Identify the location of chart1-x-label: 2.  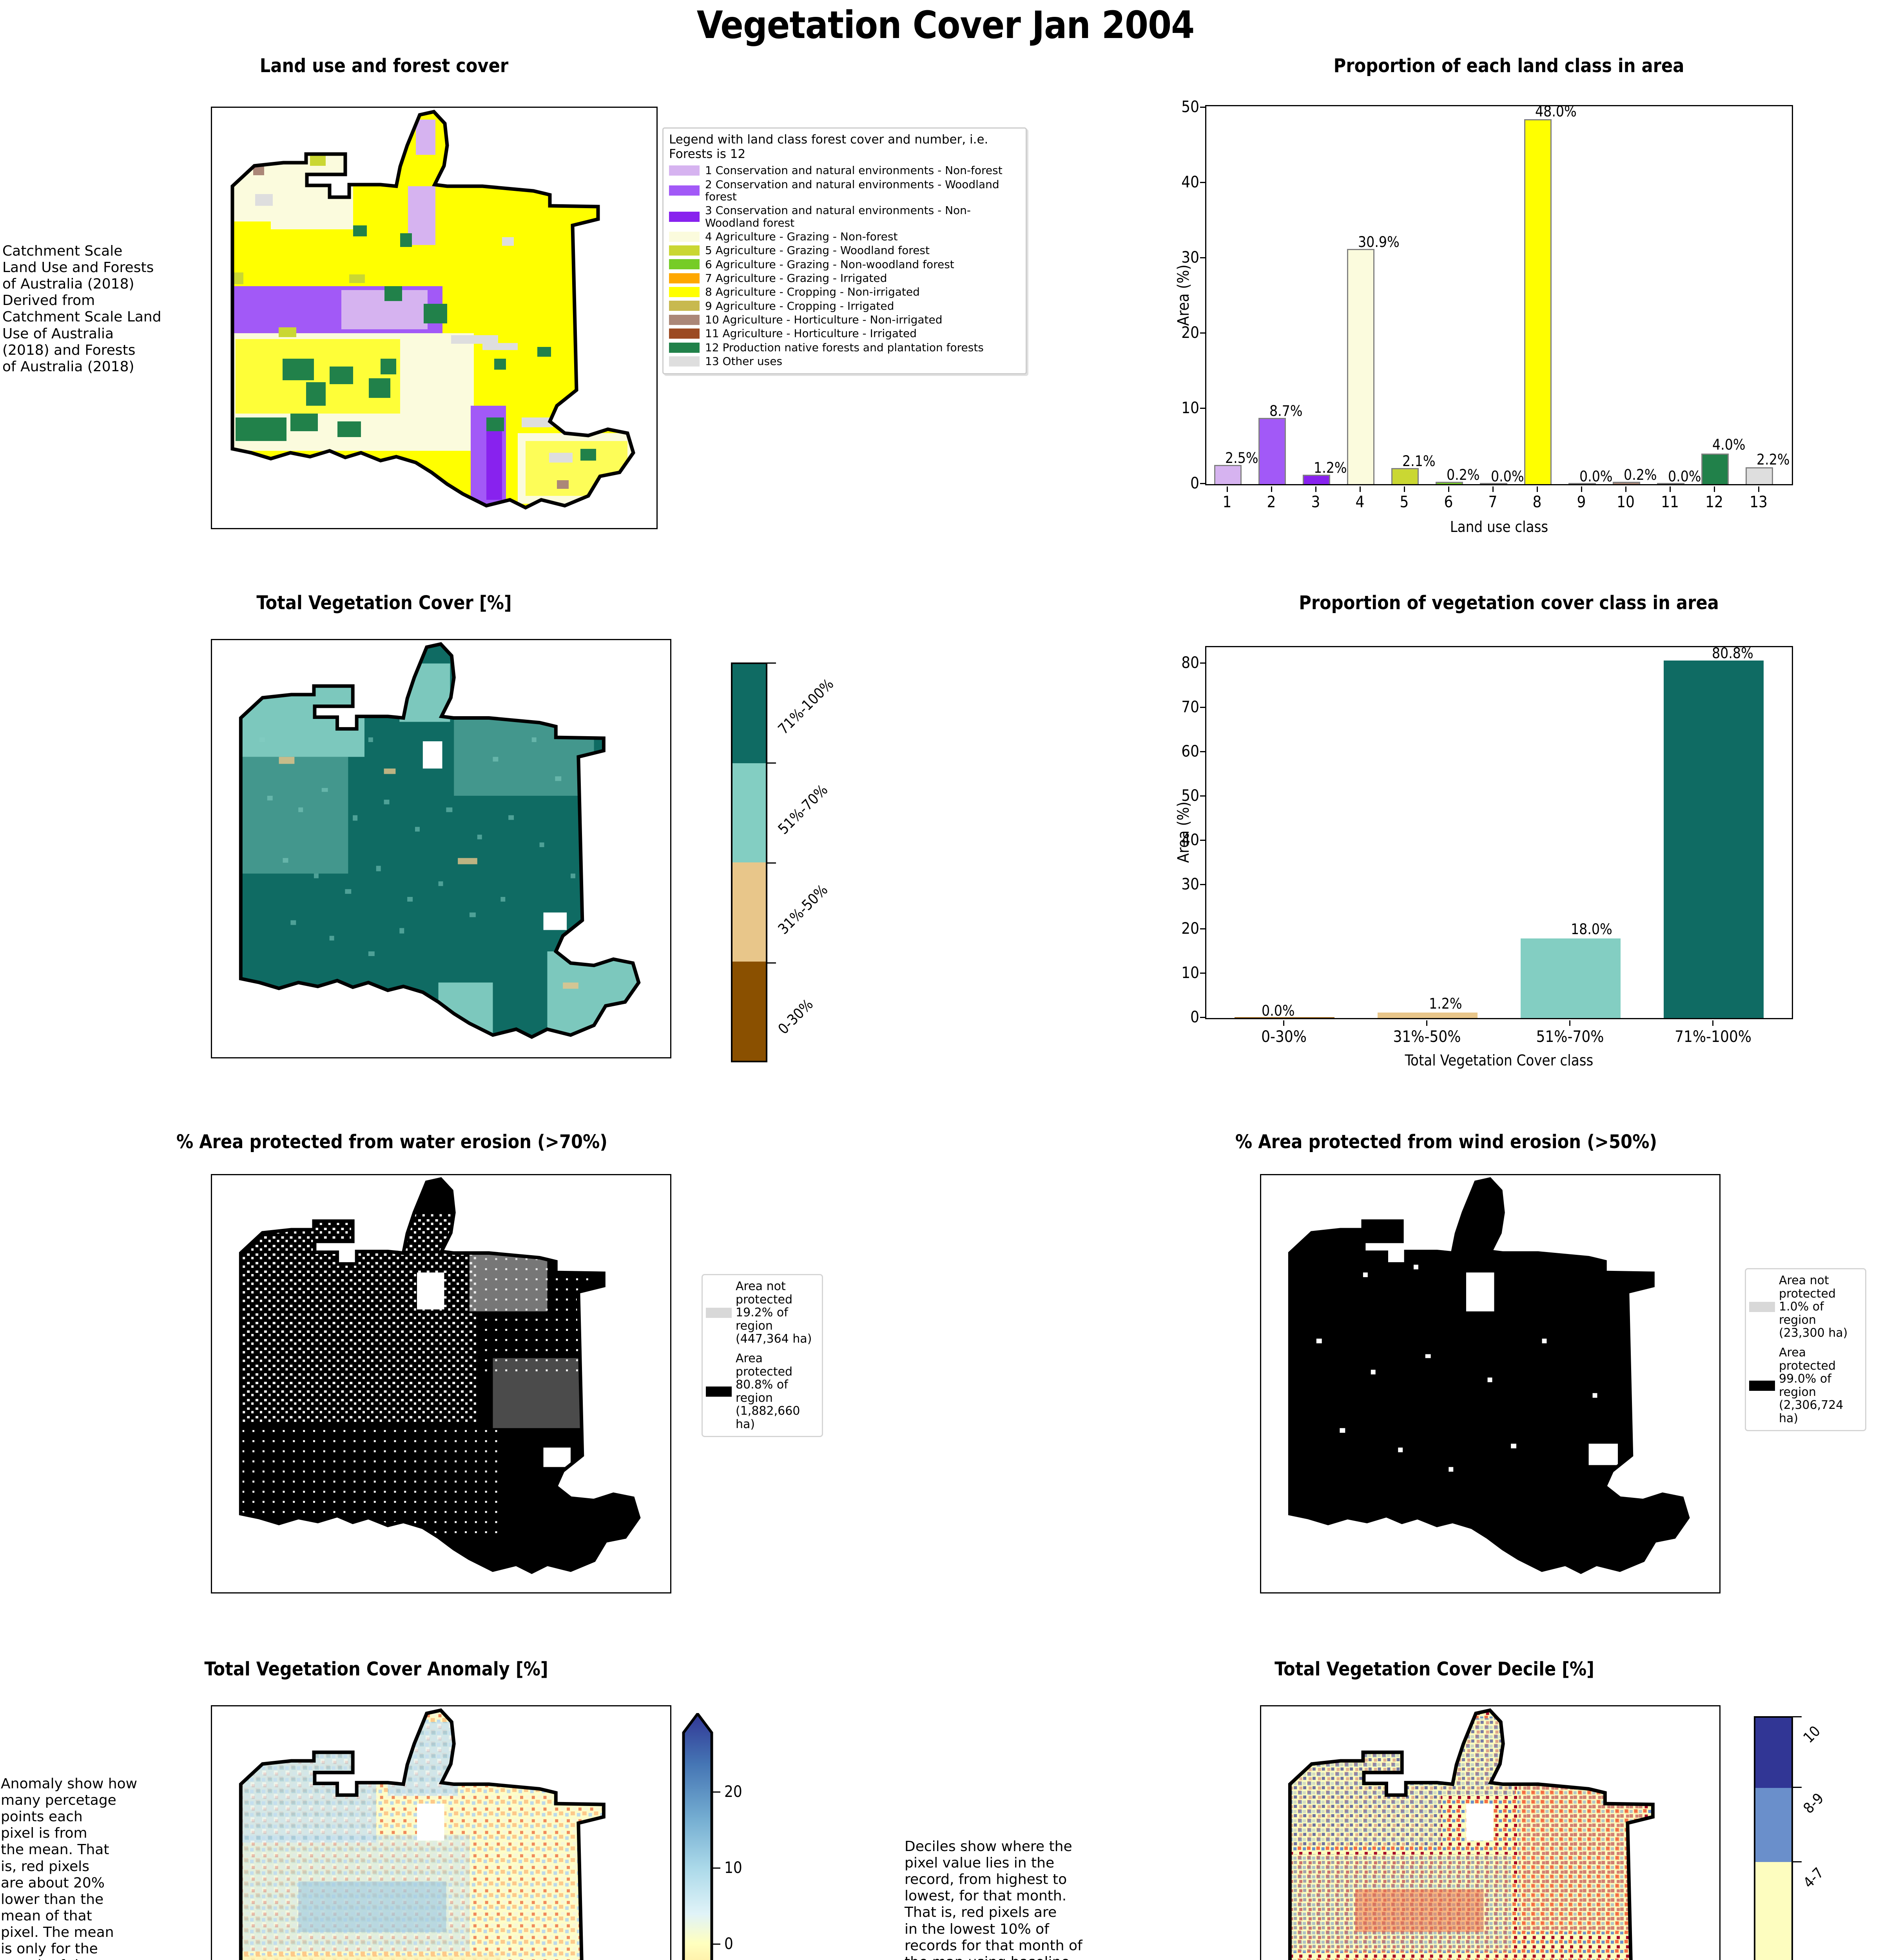
(1271, 502).